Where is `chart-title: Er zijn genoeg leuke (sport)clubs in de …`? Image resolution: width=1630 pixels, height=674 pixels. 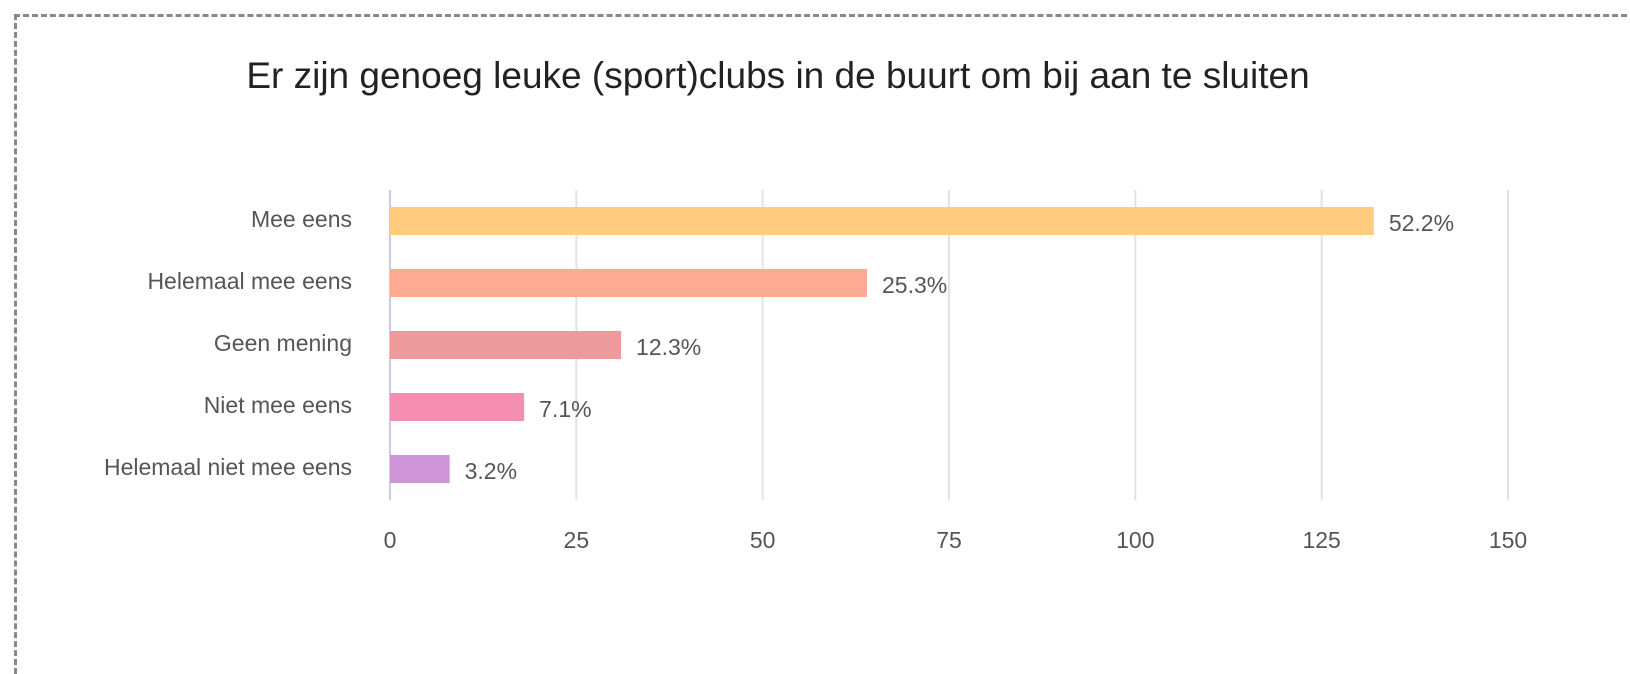
chart-title: Er zijn genoeg leuke (sport)clubs in de … is located at coordinates (778, 75).